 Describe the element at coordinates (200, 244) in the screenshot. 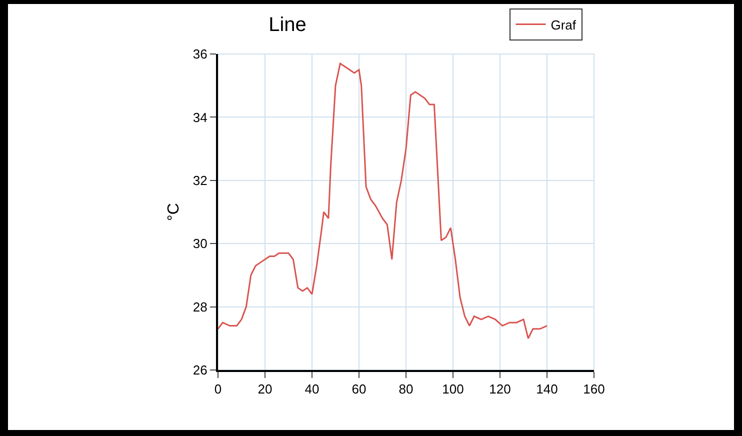

I see `y-tick-label: 30` at that location.